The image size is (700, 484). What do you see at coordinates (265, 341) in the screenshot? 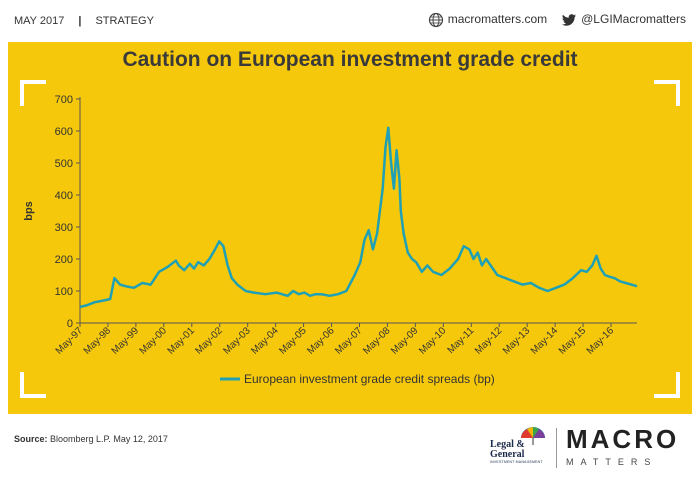
I see `x-tick-label: May-04` at bounding box center [265, 341].